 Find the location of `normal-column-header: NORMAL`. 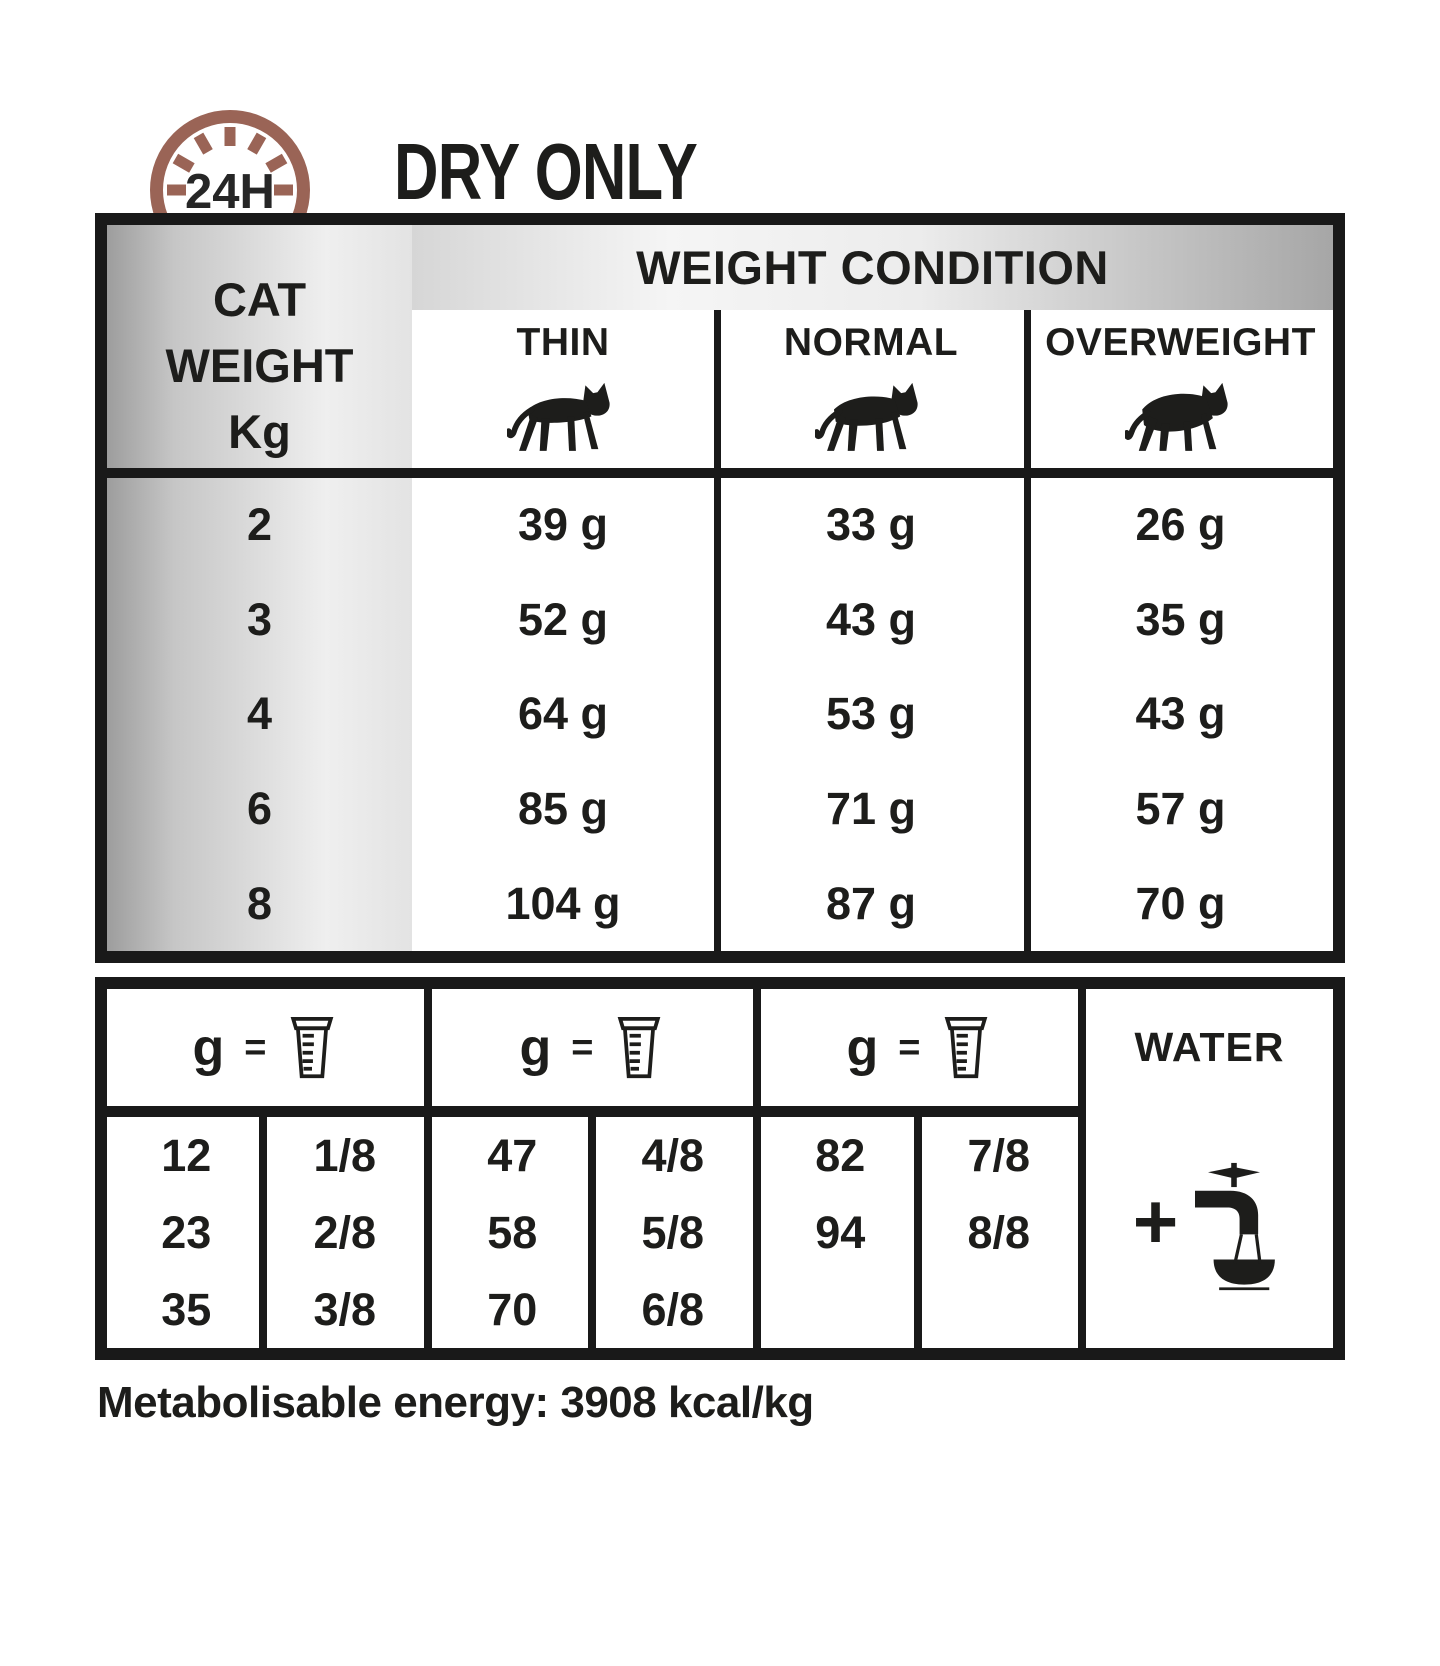

normal-column-header: NORMAL is located at coordinates (871, 389).